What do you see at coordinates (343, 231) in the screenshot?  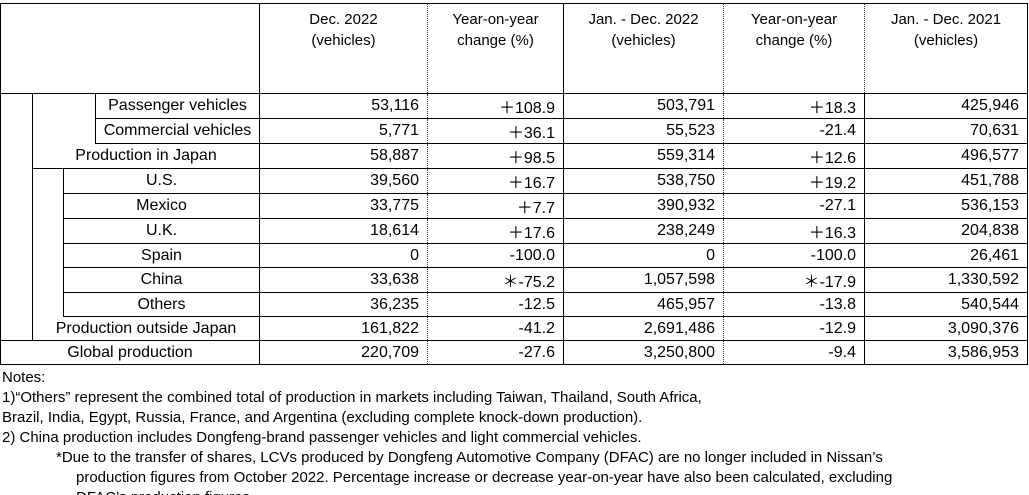 I see `cell-dec-2022: 18,614` at bounding box center [343, 231].